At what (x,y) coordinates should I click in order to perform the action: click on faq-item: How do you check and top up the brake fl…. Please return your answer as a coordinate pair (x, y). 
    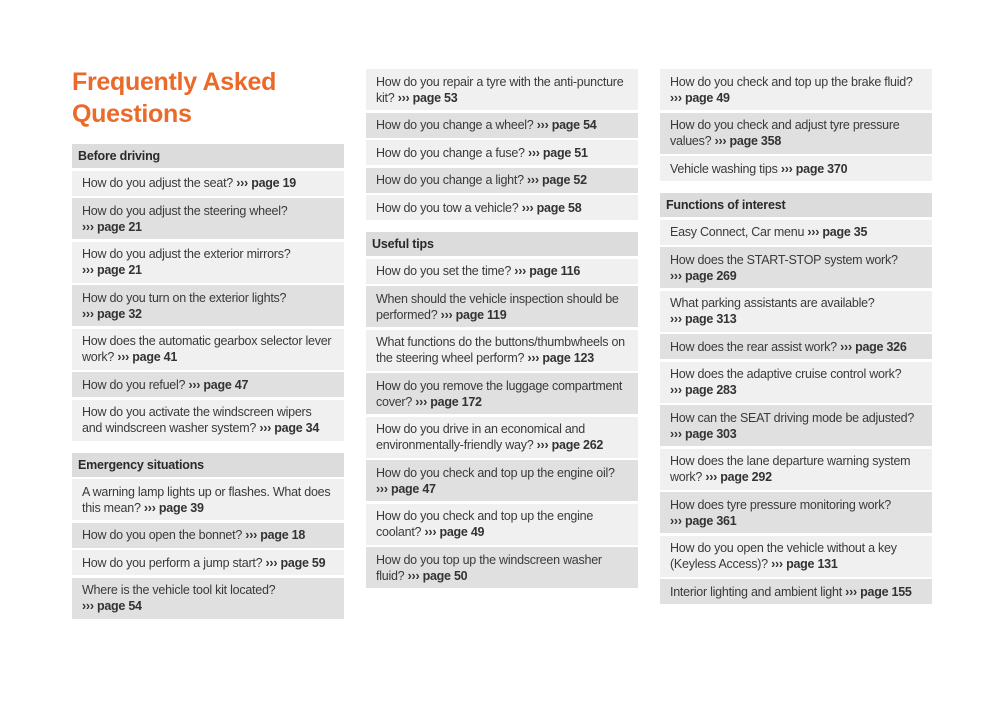
    Looking at the image, I should click on (796, 89).